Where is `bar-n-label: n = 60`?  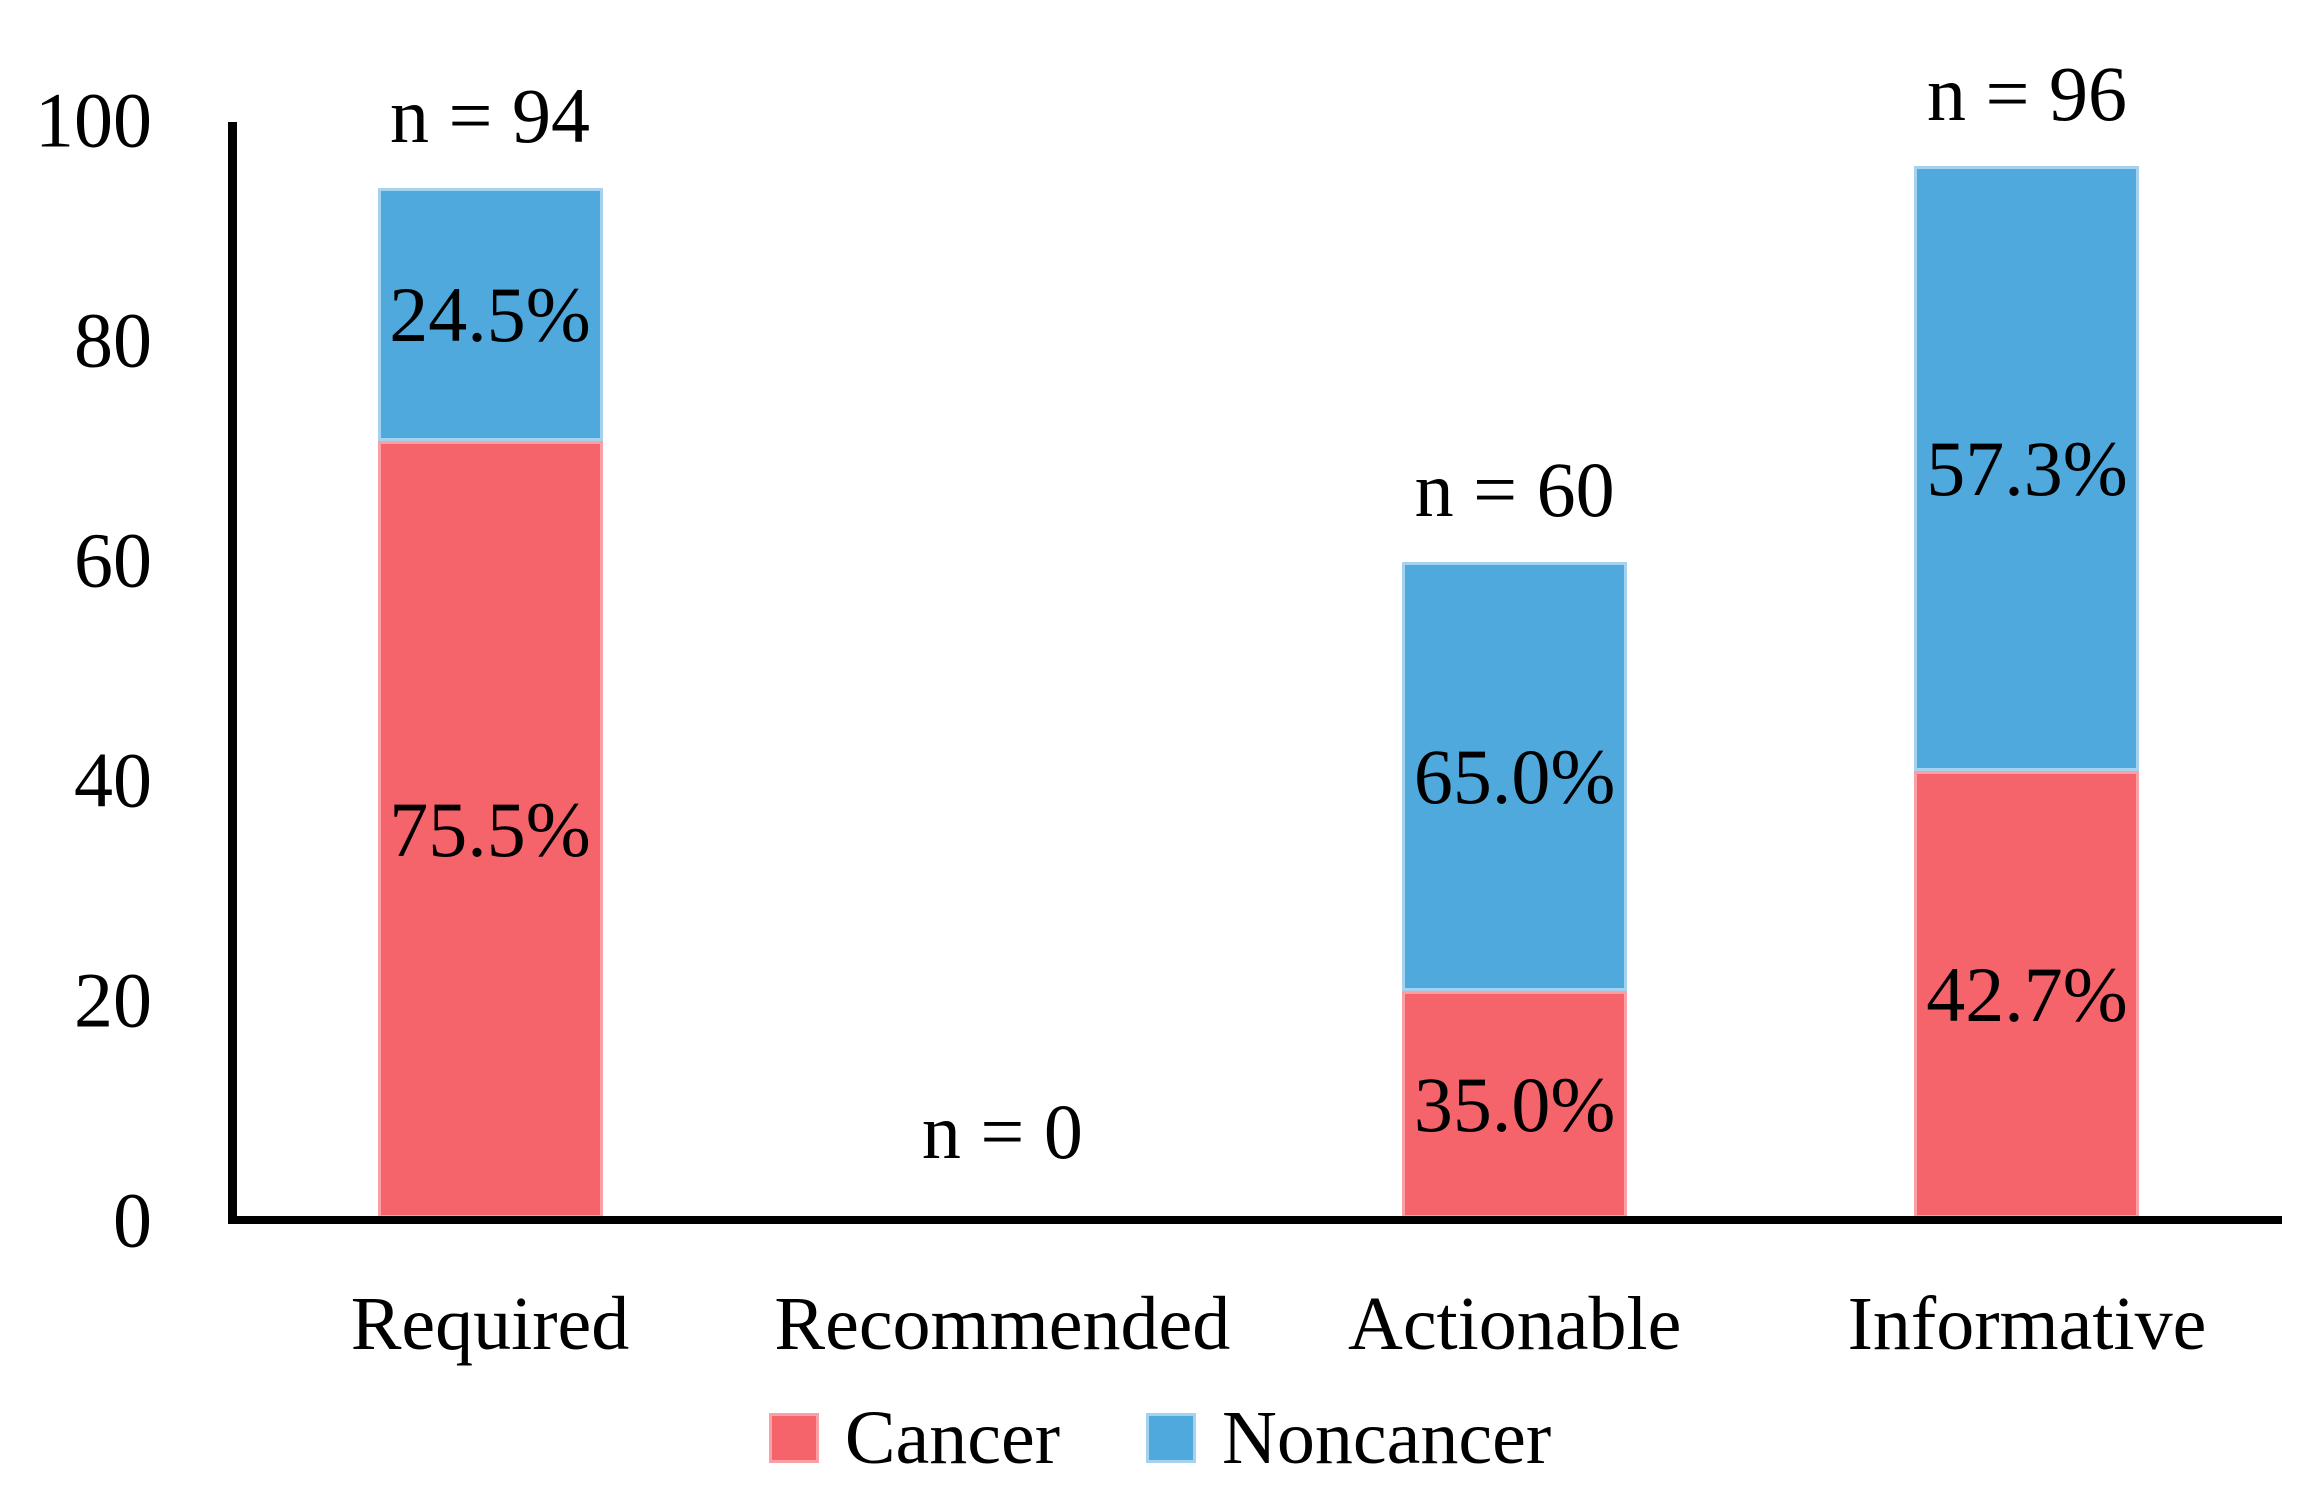
bar-n-label: n = 60 is located at coordinates (1514, 489).